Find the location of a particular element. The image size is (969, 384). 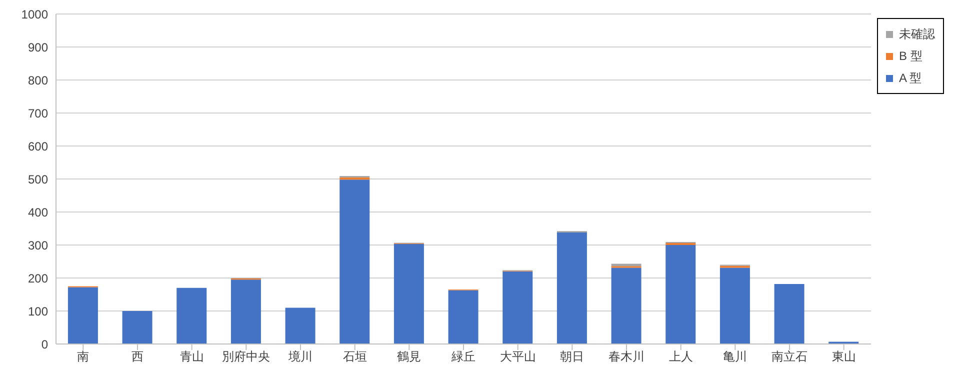

y-tick-label: 100 is located at coordinates (38, 311).